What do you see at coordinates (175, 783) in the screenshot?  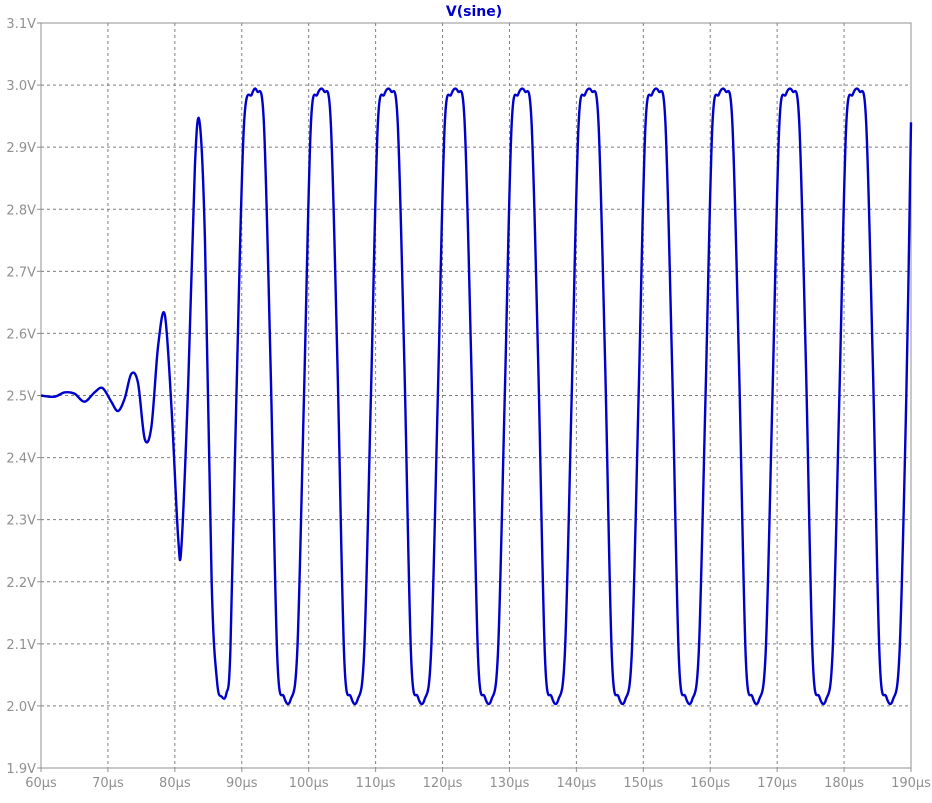 I see `x-tick-label: 80µs` at bounding box center [175, 783].